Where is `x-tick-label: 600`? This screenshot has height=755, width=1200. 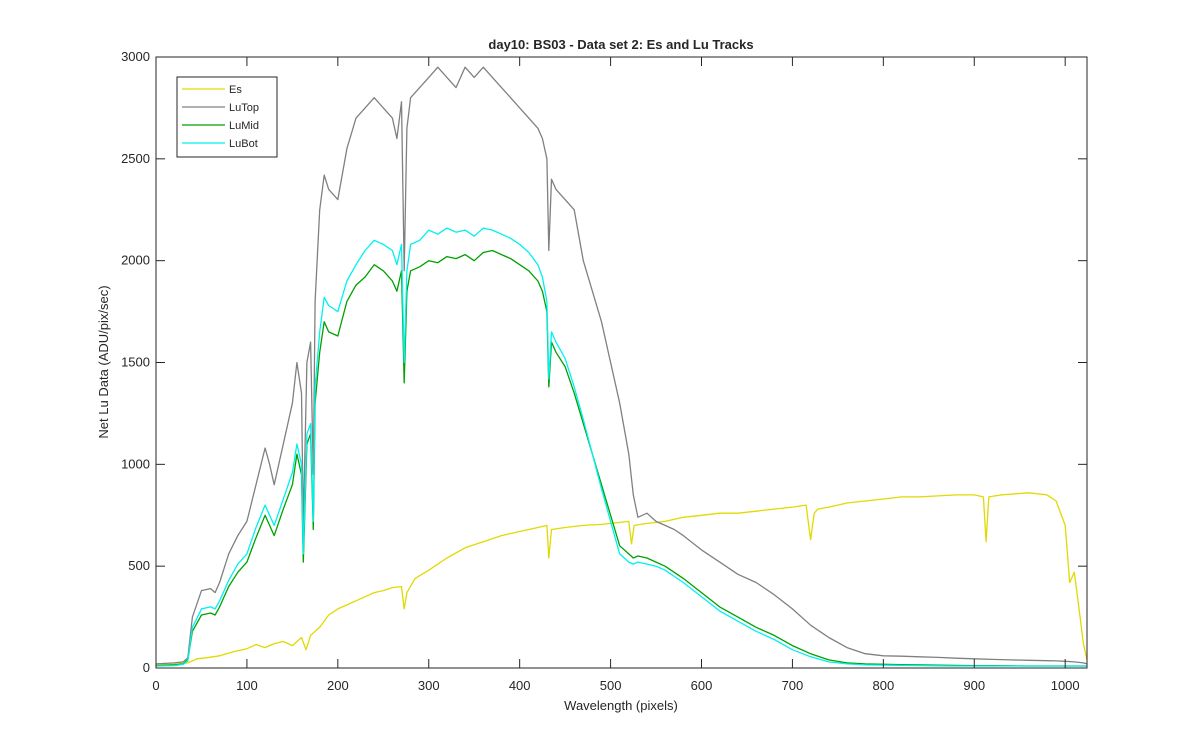
x-tick-label: 600 is located at coordinates (702, 685).